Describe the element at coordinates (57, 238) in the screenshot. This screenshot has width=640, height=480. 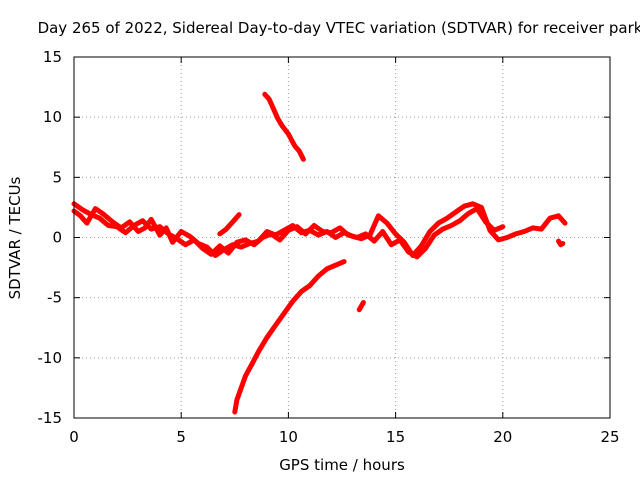
I see `y-tick-label-3: 0` at that location.